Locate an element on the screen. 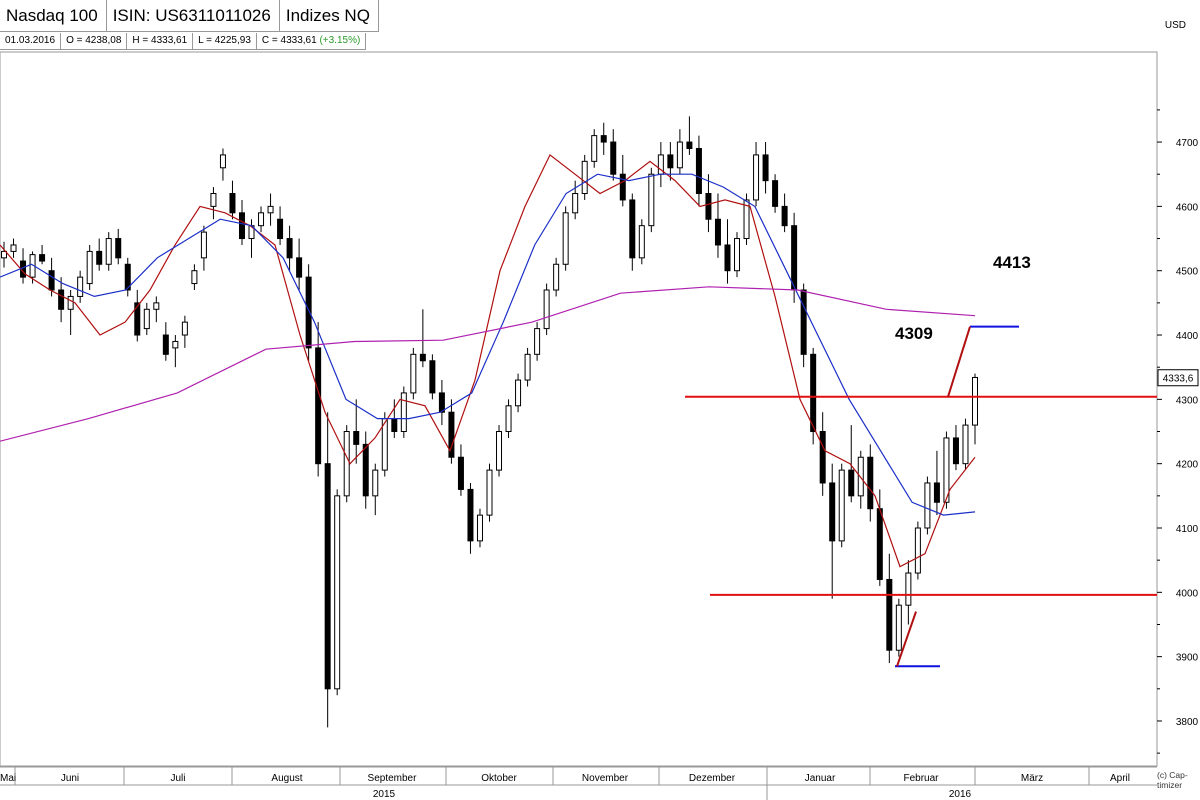  last-price-label: 4333,6 is located at coordinates (1178, 379).